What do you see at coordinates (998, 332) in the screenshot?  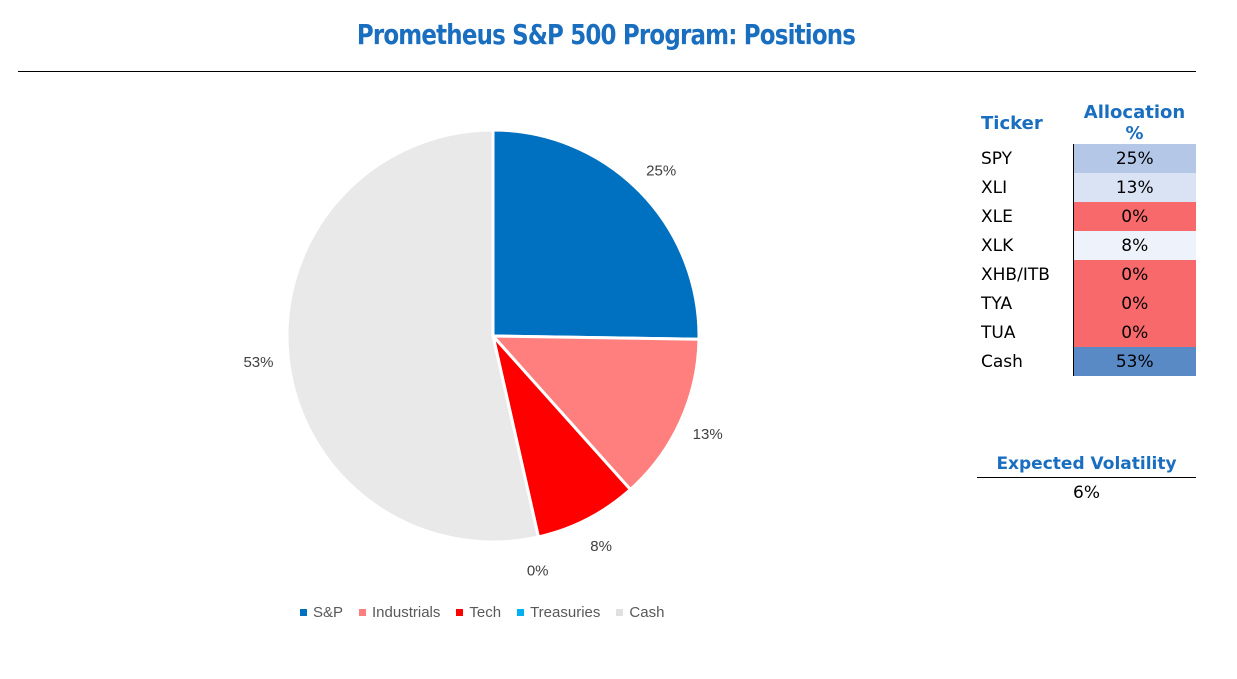 I see `ticker-cell: TUA` at bounding box center [998, 332].